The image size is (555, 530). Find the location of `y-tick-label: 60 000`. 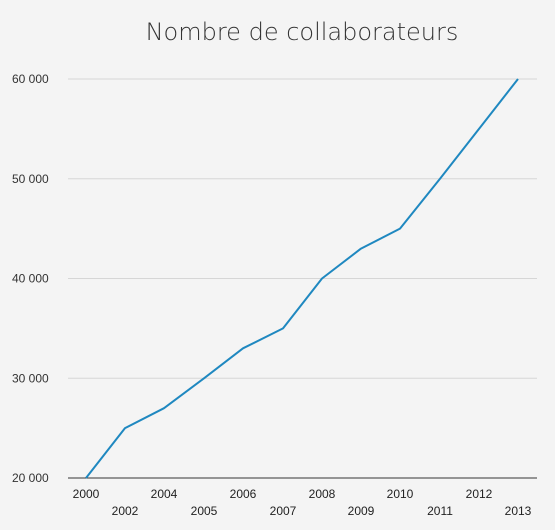

y-tick-label: 60 000 is located at coordinates (30, 79).